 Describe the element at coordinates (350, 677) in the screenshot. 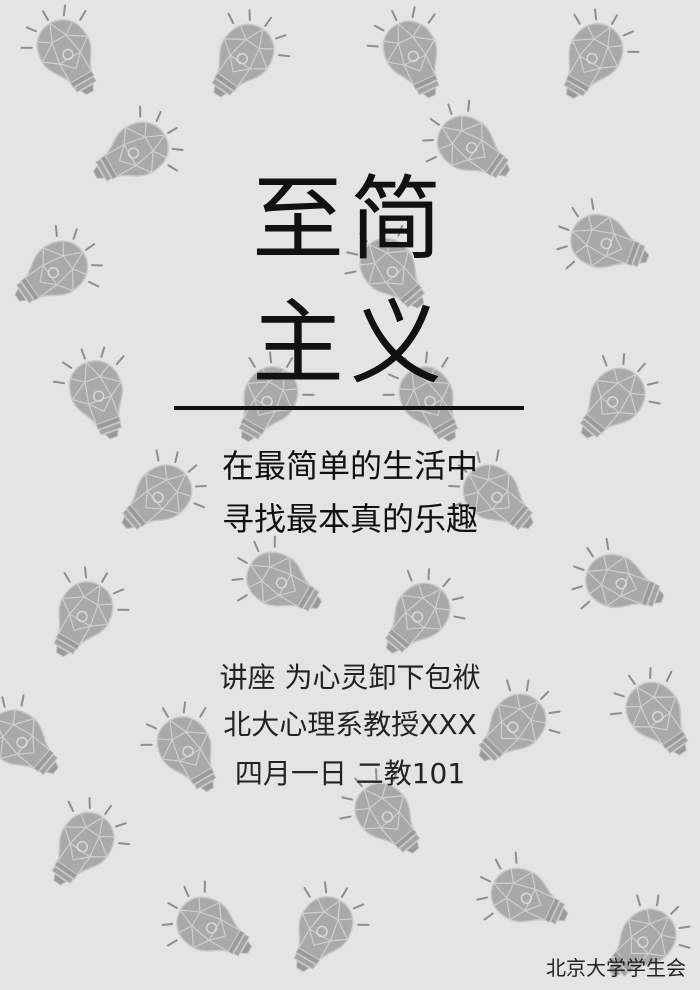

I see `lecture-title: 讲座 为心灵卸下包袱` at that location.